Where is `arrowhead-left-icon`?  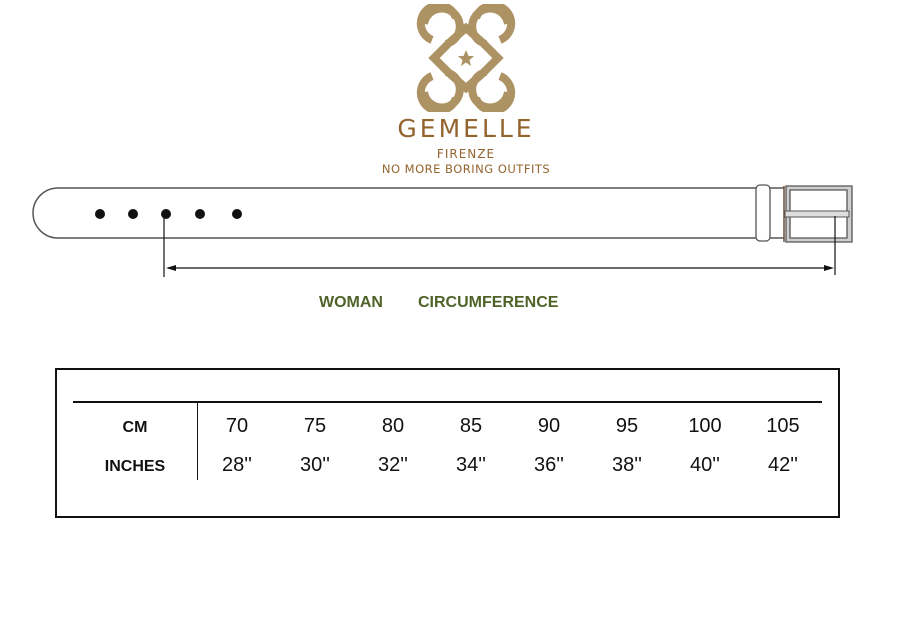
arrowhead-left-icon is located at coordinates (171, 268).